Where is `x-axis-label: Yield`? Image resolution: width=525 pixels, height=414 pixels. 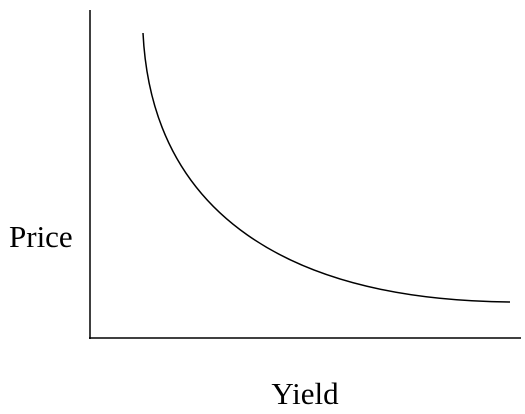
x-axis-label: Yield is located at coordinates (305, 393).